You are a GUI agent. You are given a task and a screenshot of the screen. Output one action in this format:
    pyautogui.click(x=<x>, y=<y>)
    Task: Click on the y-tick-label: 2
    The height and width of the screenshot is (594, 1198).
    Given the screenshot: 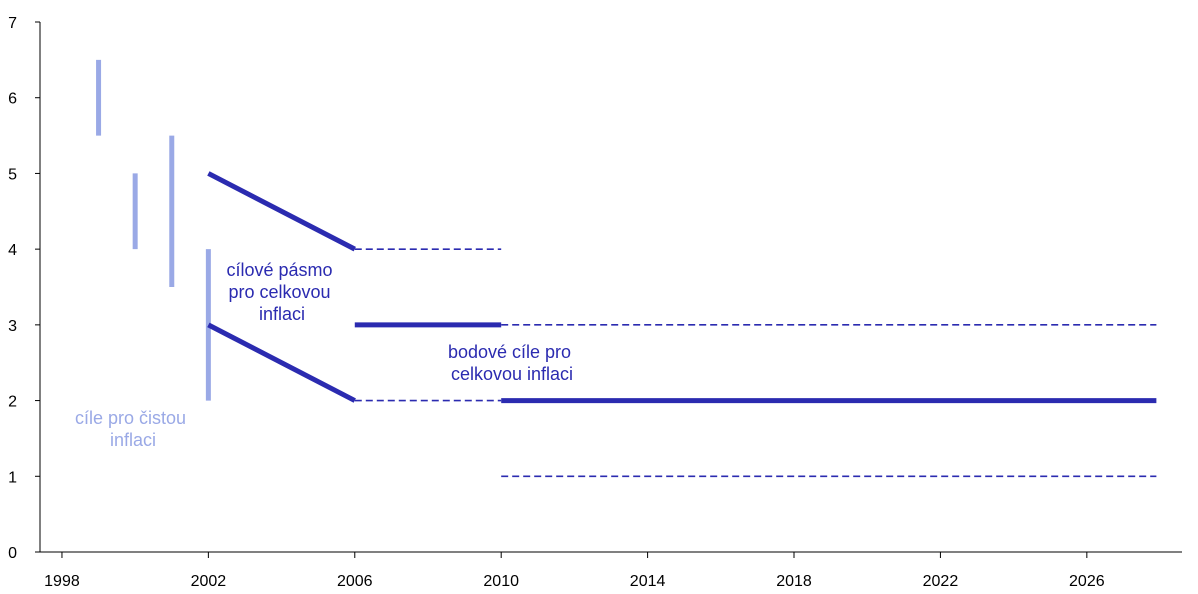 What is the action you would take?
    pyautogui.click(x=12, y=402)
    